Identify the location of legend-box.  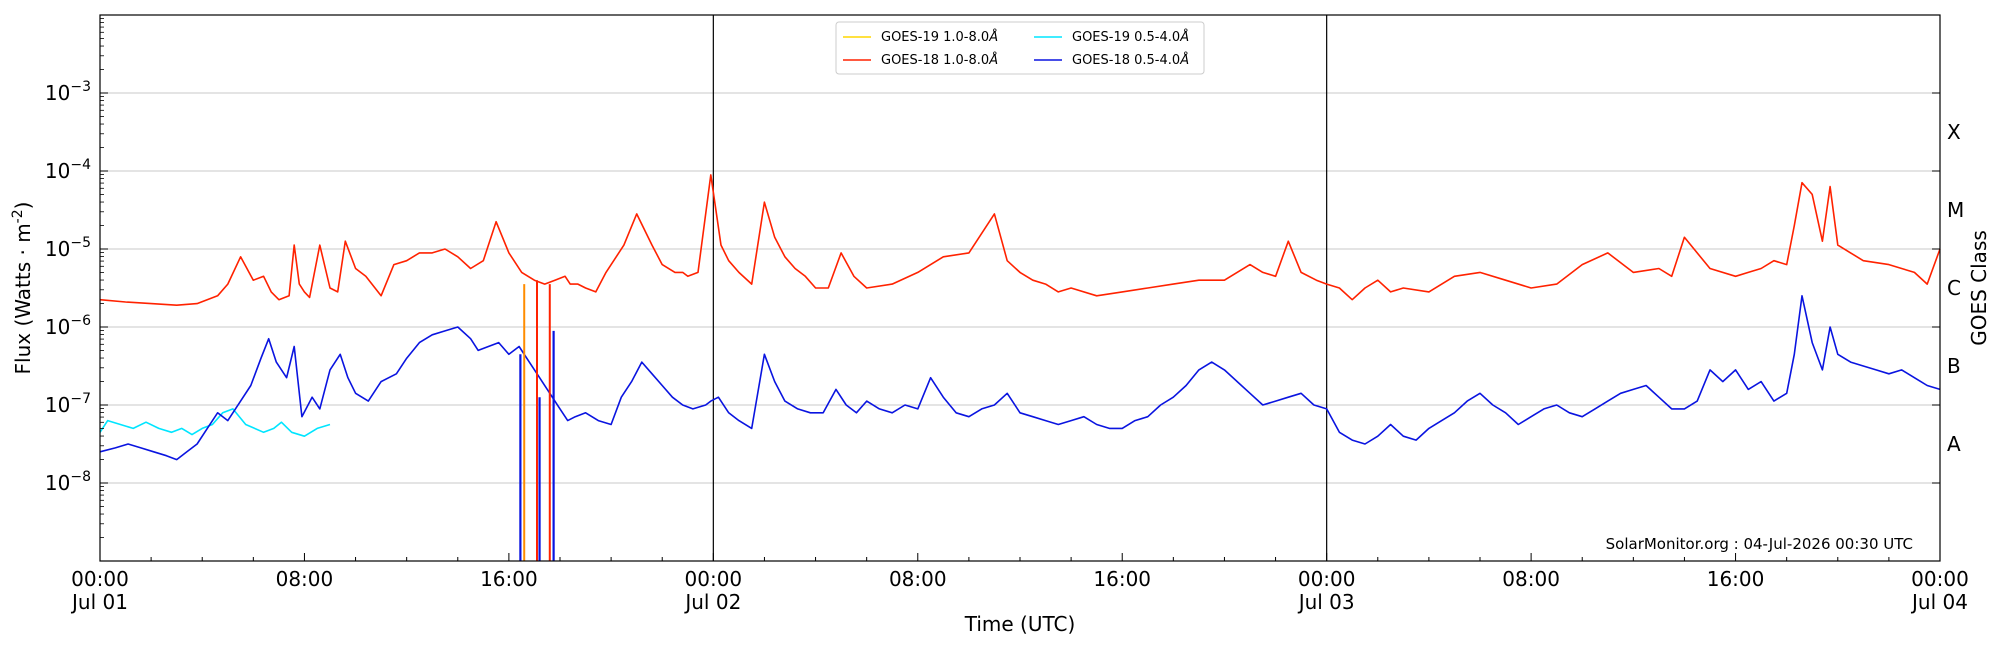
(1020, 48).